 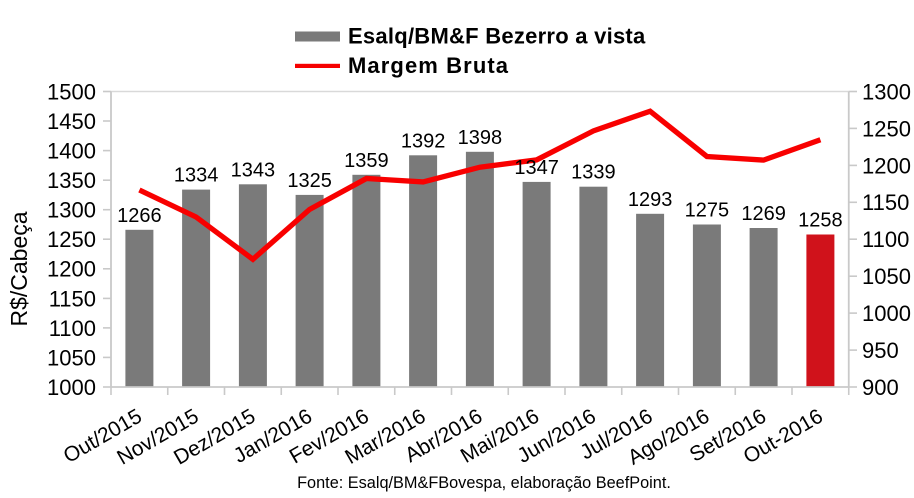 What do you see at coordinates (650, 200) in the screenshot?
I see `svg-text: 1293` at bounding box center [650, 200].